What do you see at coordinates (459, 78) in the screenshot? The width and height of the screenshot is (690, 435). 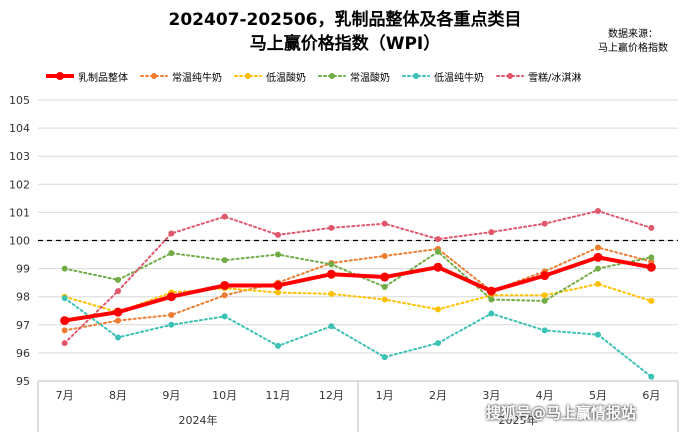 I see `legend-label: 低温纯牛奶` at bounding box center [459, 78].